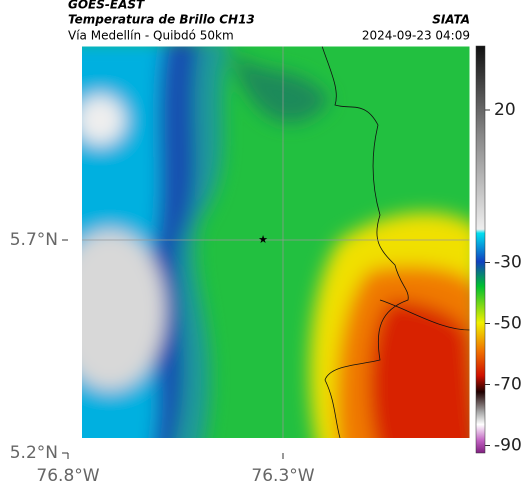 This screenshot has height=491, width=526. Describe the element at coordinates (508, 324) in the screenshot. I see `colorbar-tick-label: -50` at that location.